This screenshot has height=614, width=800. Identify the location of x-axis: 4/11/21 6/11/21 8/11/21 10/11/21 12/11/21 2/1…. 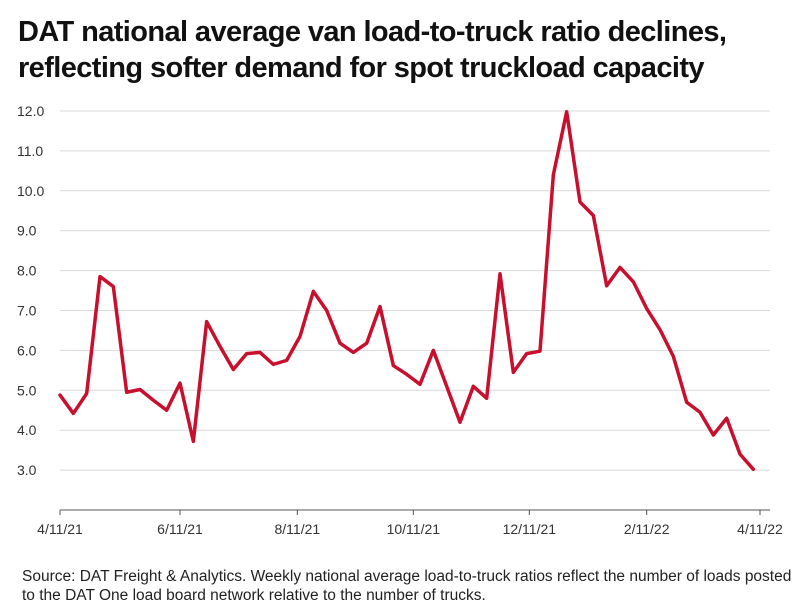
(410, 523).